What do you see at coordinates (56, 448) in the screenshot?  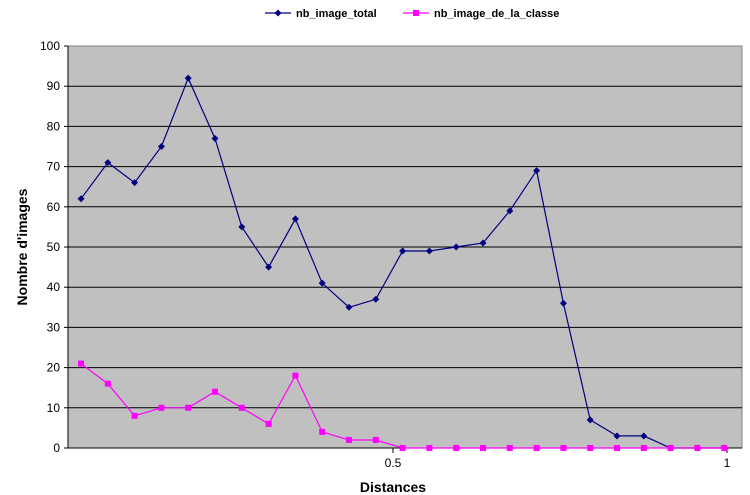 I see `y-tick-label: 0` at bounding box center [56, 448].